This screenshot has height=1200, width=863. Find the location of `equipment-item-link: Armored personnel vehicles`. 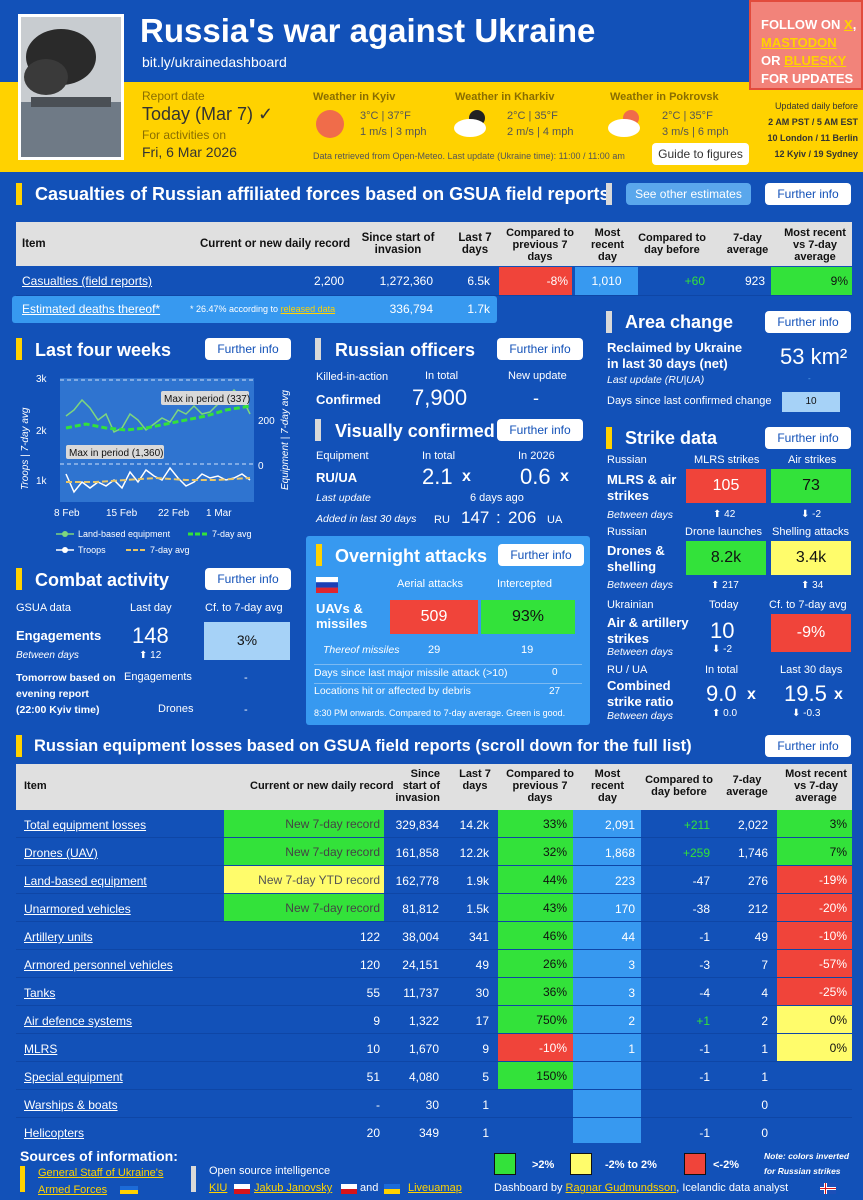

equipment-item-link: Armored personnel vehicles is located at coordinates (98, 965).